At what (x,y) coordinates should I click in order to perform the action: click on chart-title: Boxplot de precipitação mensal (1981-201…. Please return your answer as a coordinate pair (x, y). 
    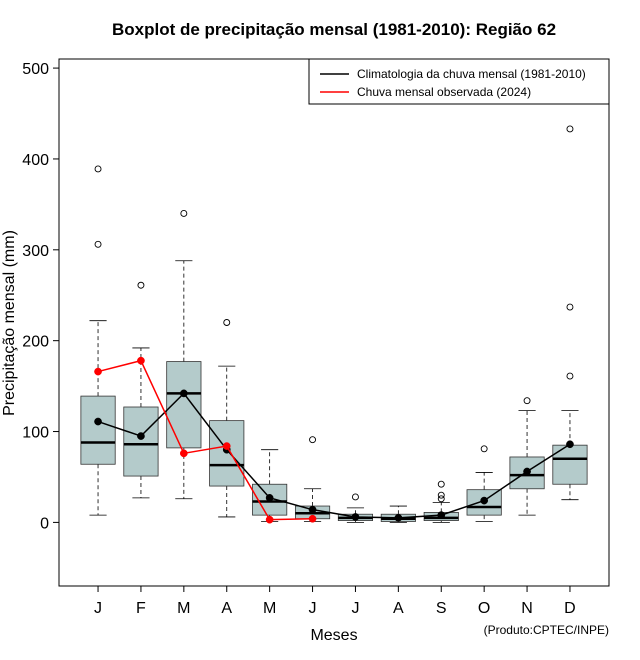
    Looking at the image, I should click on (334, 29).